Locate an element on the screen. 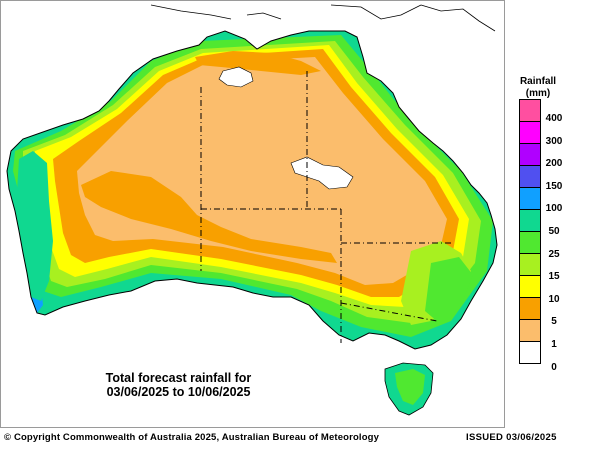  border-nsw-vic is located at coordinates (389, 312).